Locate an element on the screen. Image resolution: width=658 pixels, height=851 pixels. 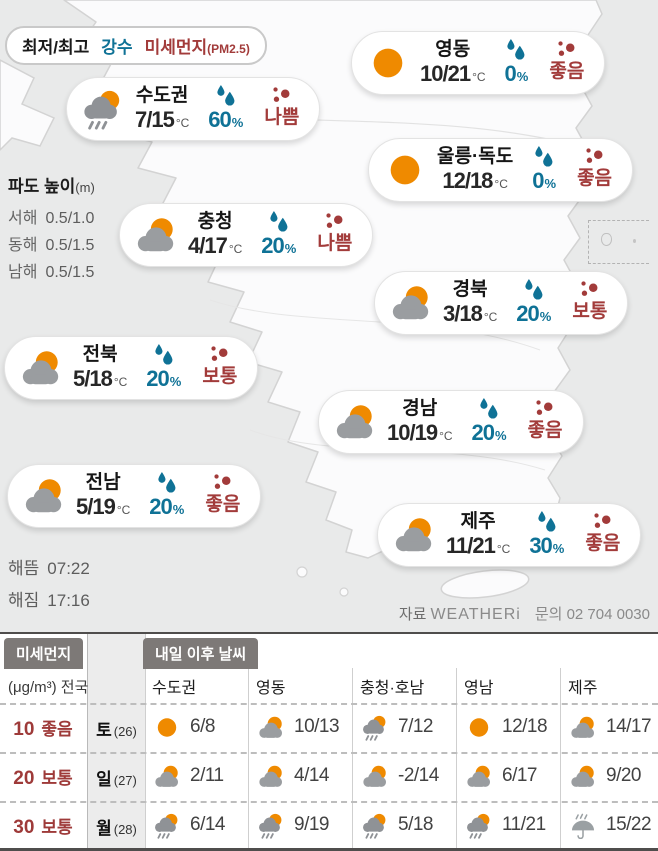
col-head-yeongnam: 영남 is located at coordinates (479, 688).